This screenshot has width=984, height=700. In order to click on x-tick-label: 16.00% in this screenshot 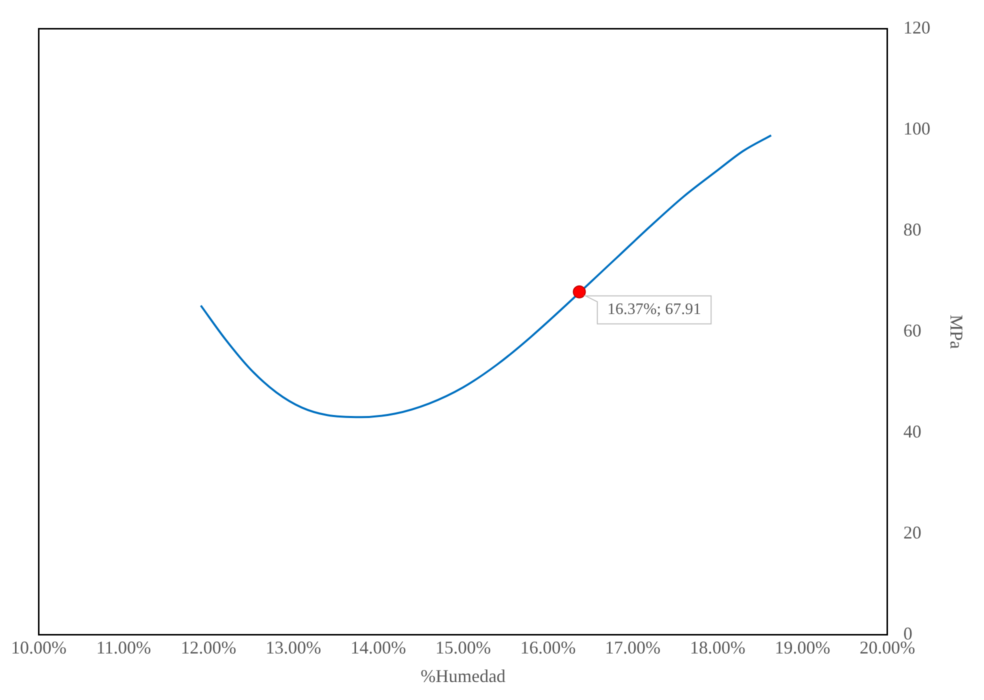, I will do `click(548, 647)`.